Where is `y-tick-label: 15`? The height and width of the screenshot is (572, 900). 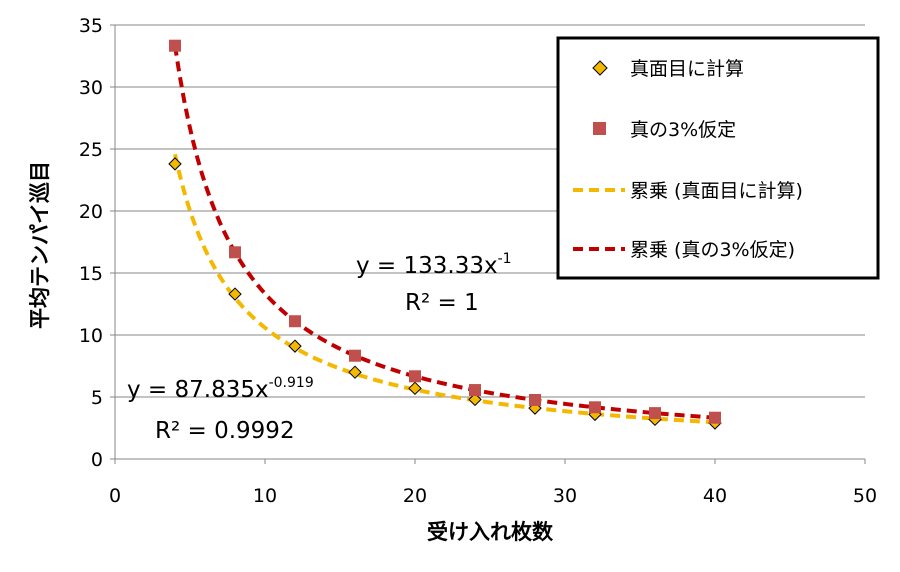 y-tick-label: 15 is located at coordinates (91, 274).